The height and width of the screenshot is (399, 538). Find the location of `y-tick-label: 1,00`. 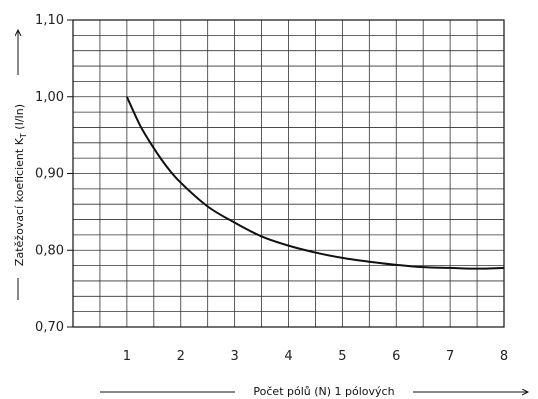

y-tick-label: 1,00 is located at coordinates (49, 97).